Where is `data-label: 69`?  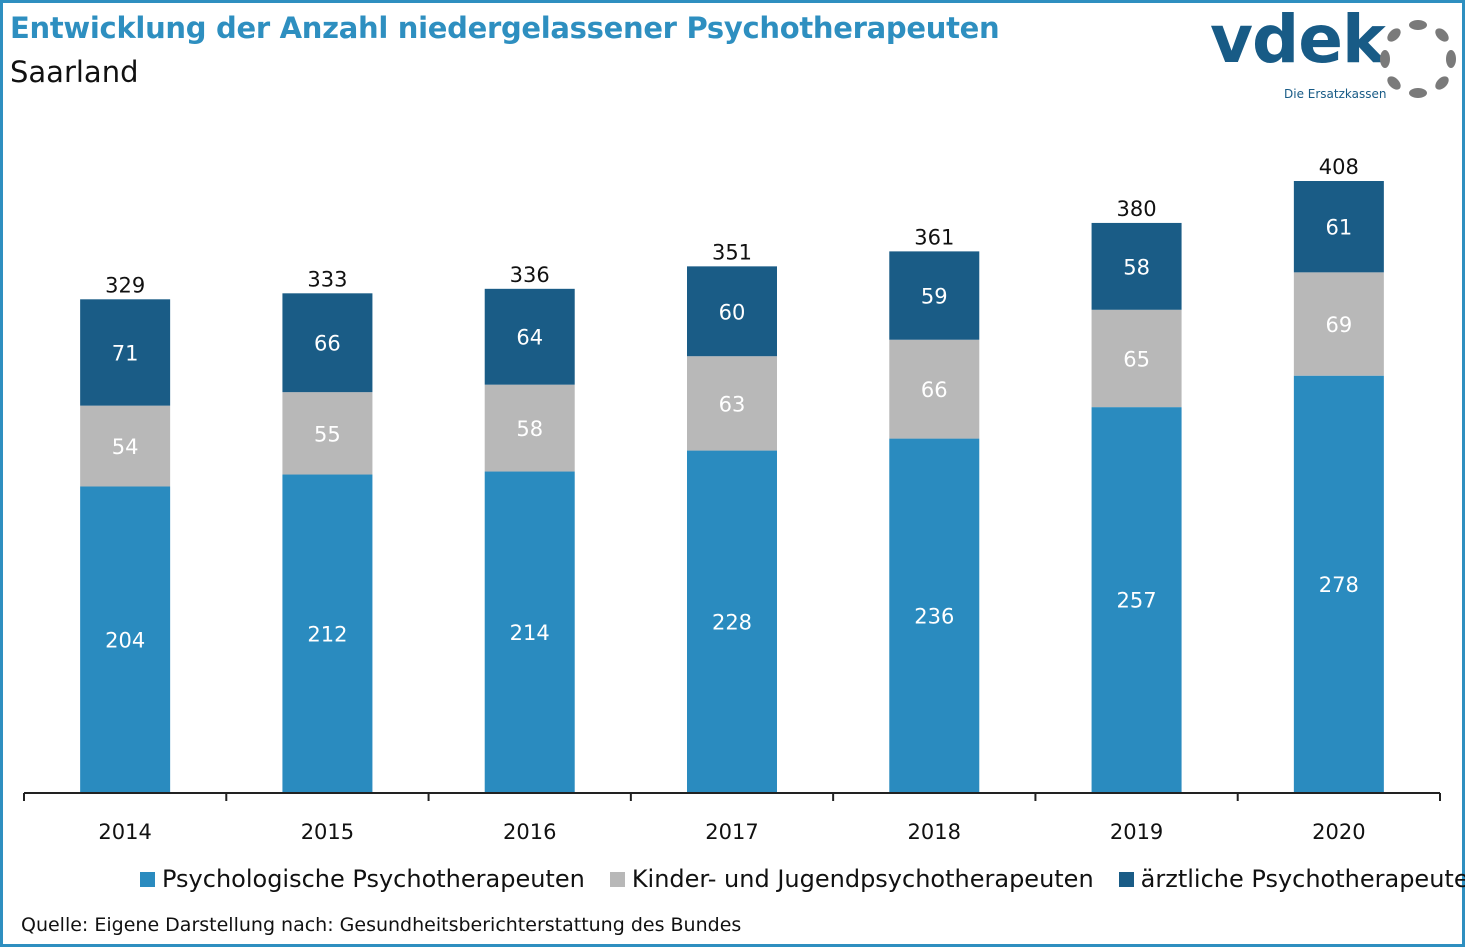
data-label: 69 is located at coordinates (1338, 325).